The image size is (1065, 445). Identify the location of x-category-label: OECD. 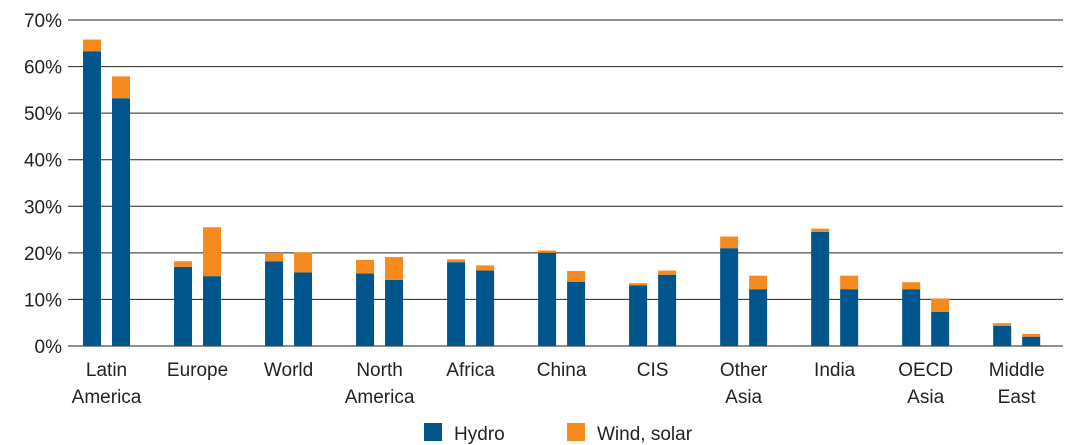
(925, 370).